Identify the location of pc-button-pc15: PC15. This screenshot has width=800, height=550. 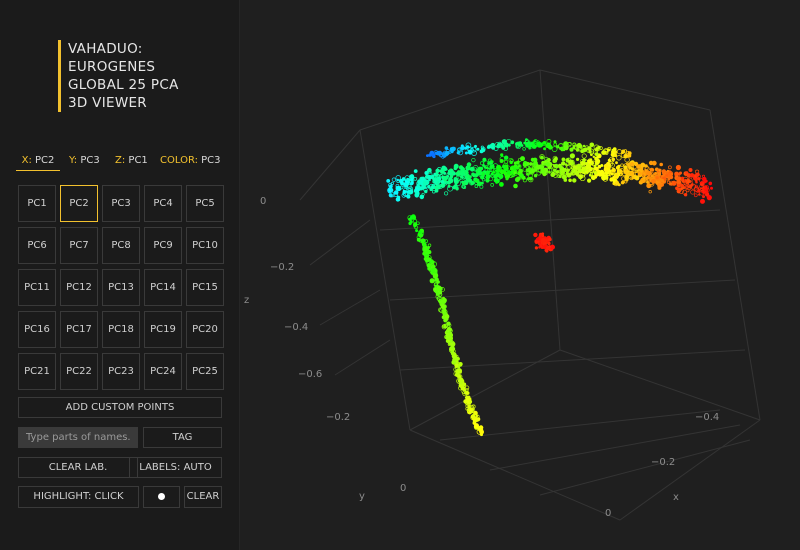
(205, 287).